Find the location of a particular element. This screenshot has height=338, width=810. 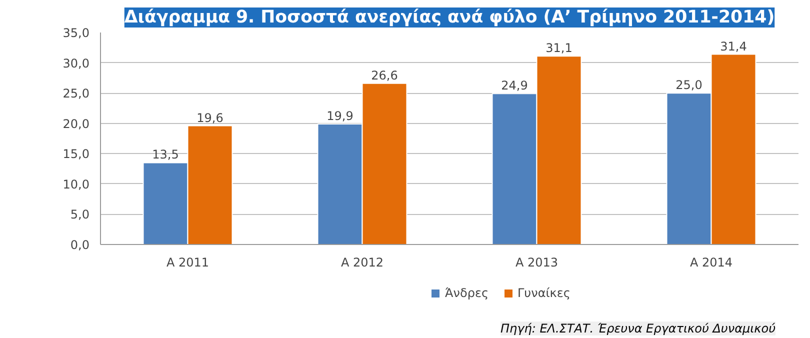

y-tick-label: 30,0 is located at coordinates (76, 63).